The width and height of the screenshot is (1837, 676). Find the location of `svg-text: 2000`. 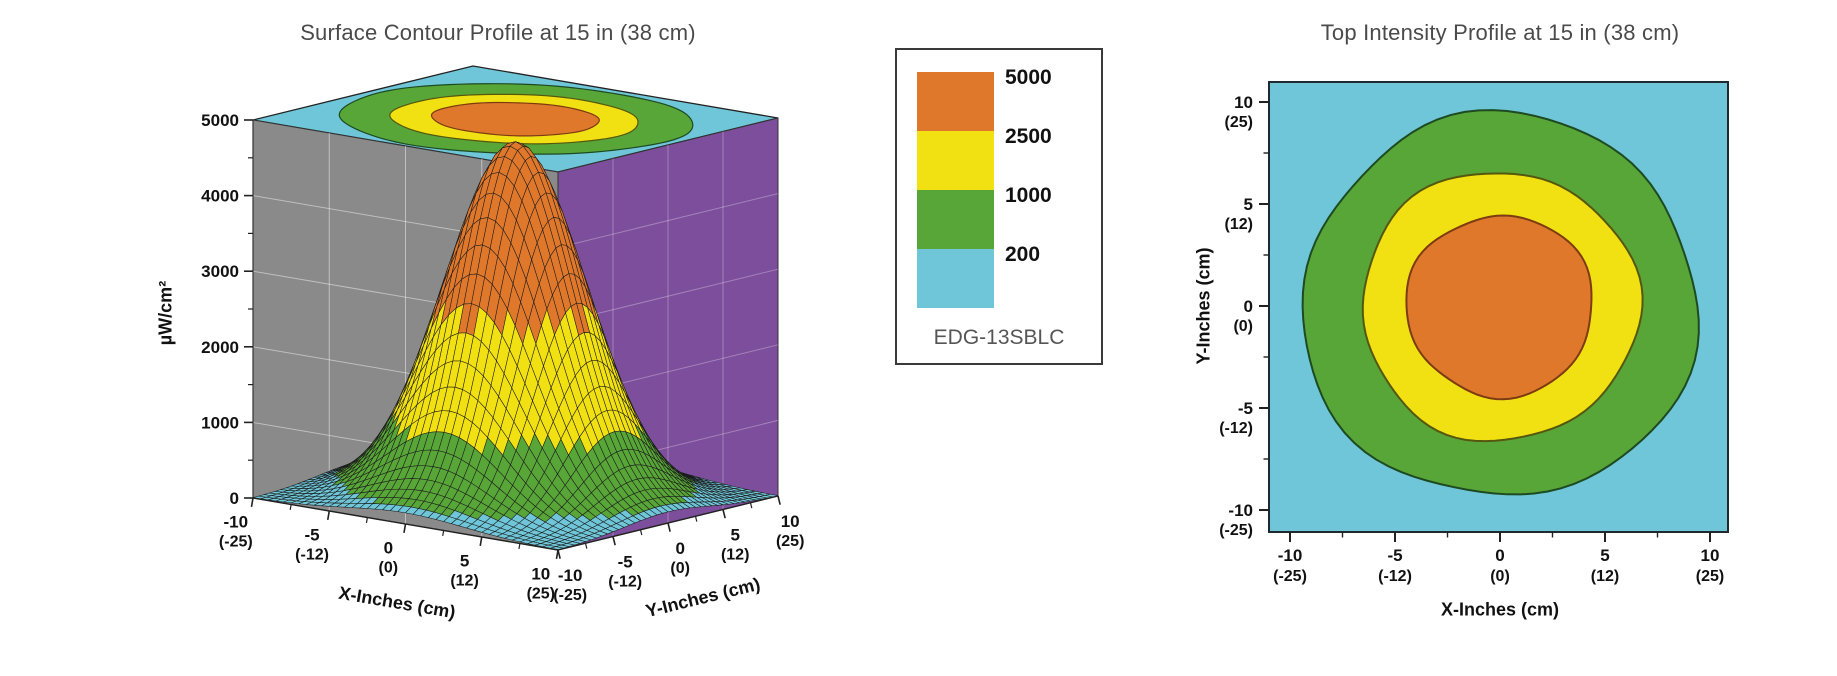

svg-text: 2000 is located at coordinates (220, 347).